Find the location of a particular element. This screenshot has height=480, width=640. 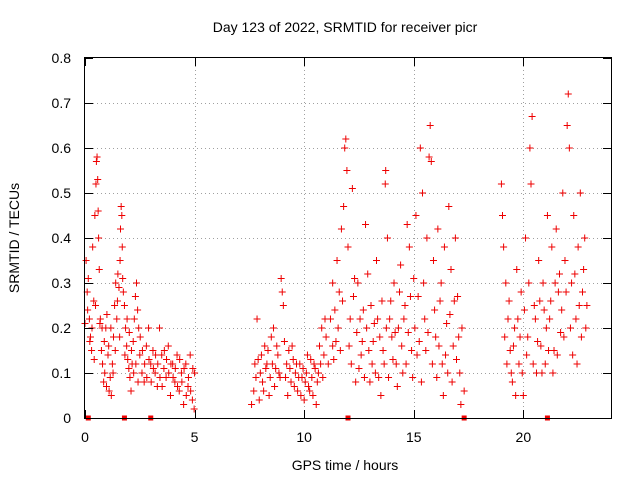

y-tick-label: 0.1 is located at coordinates (62, 373).